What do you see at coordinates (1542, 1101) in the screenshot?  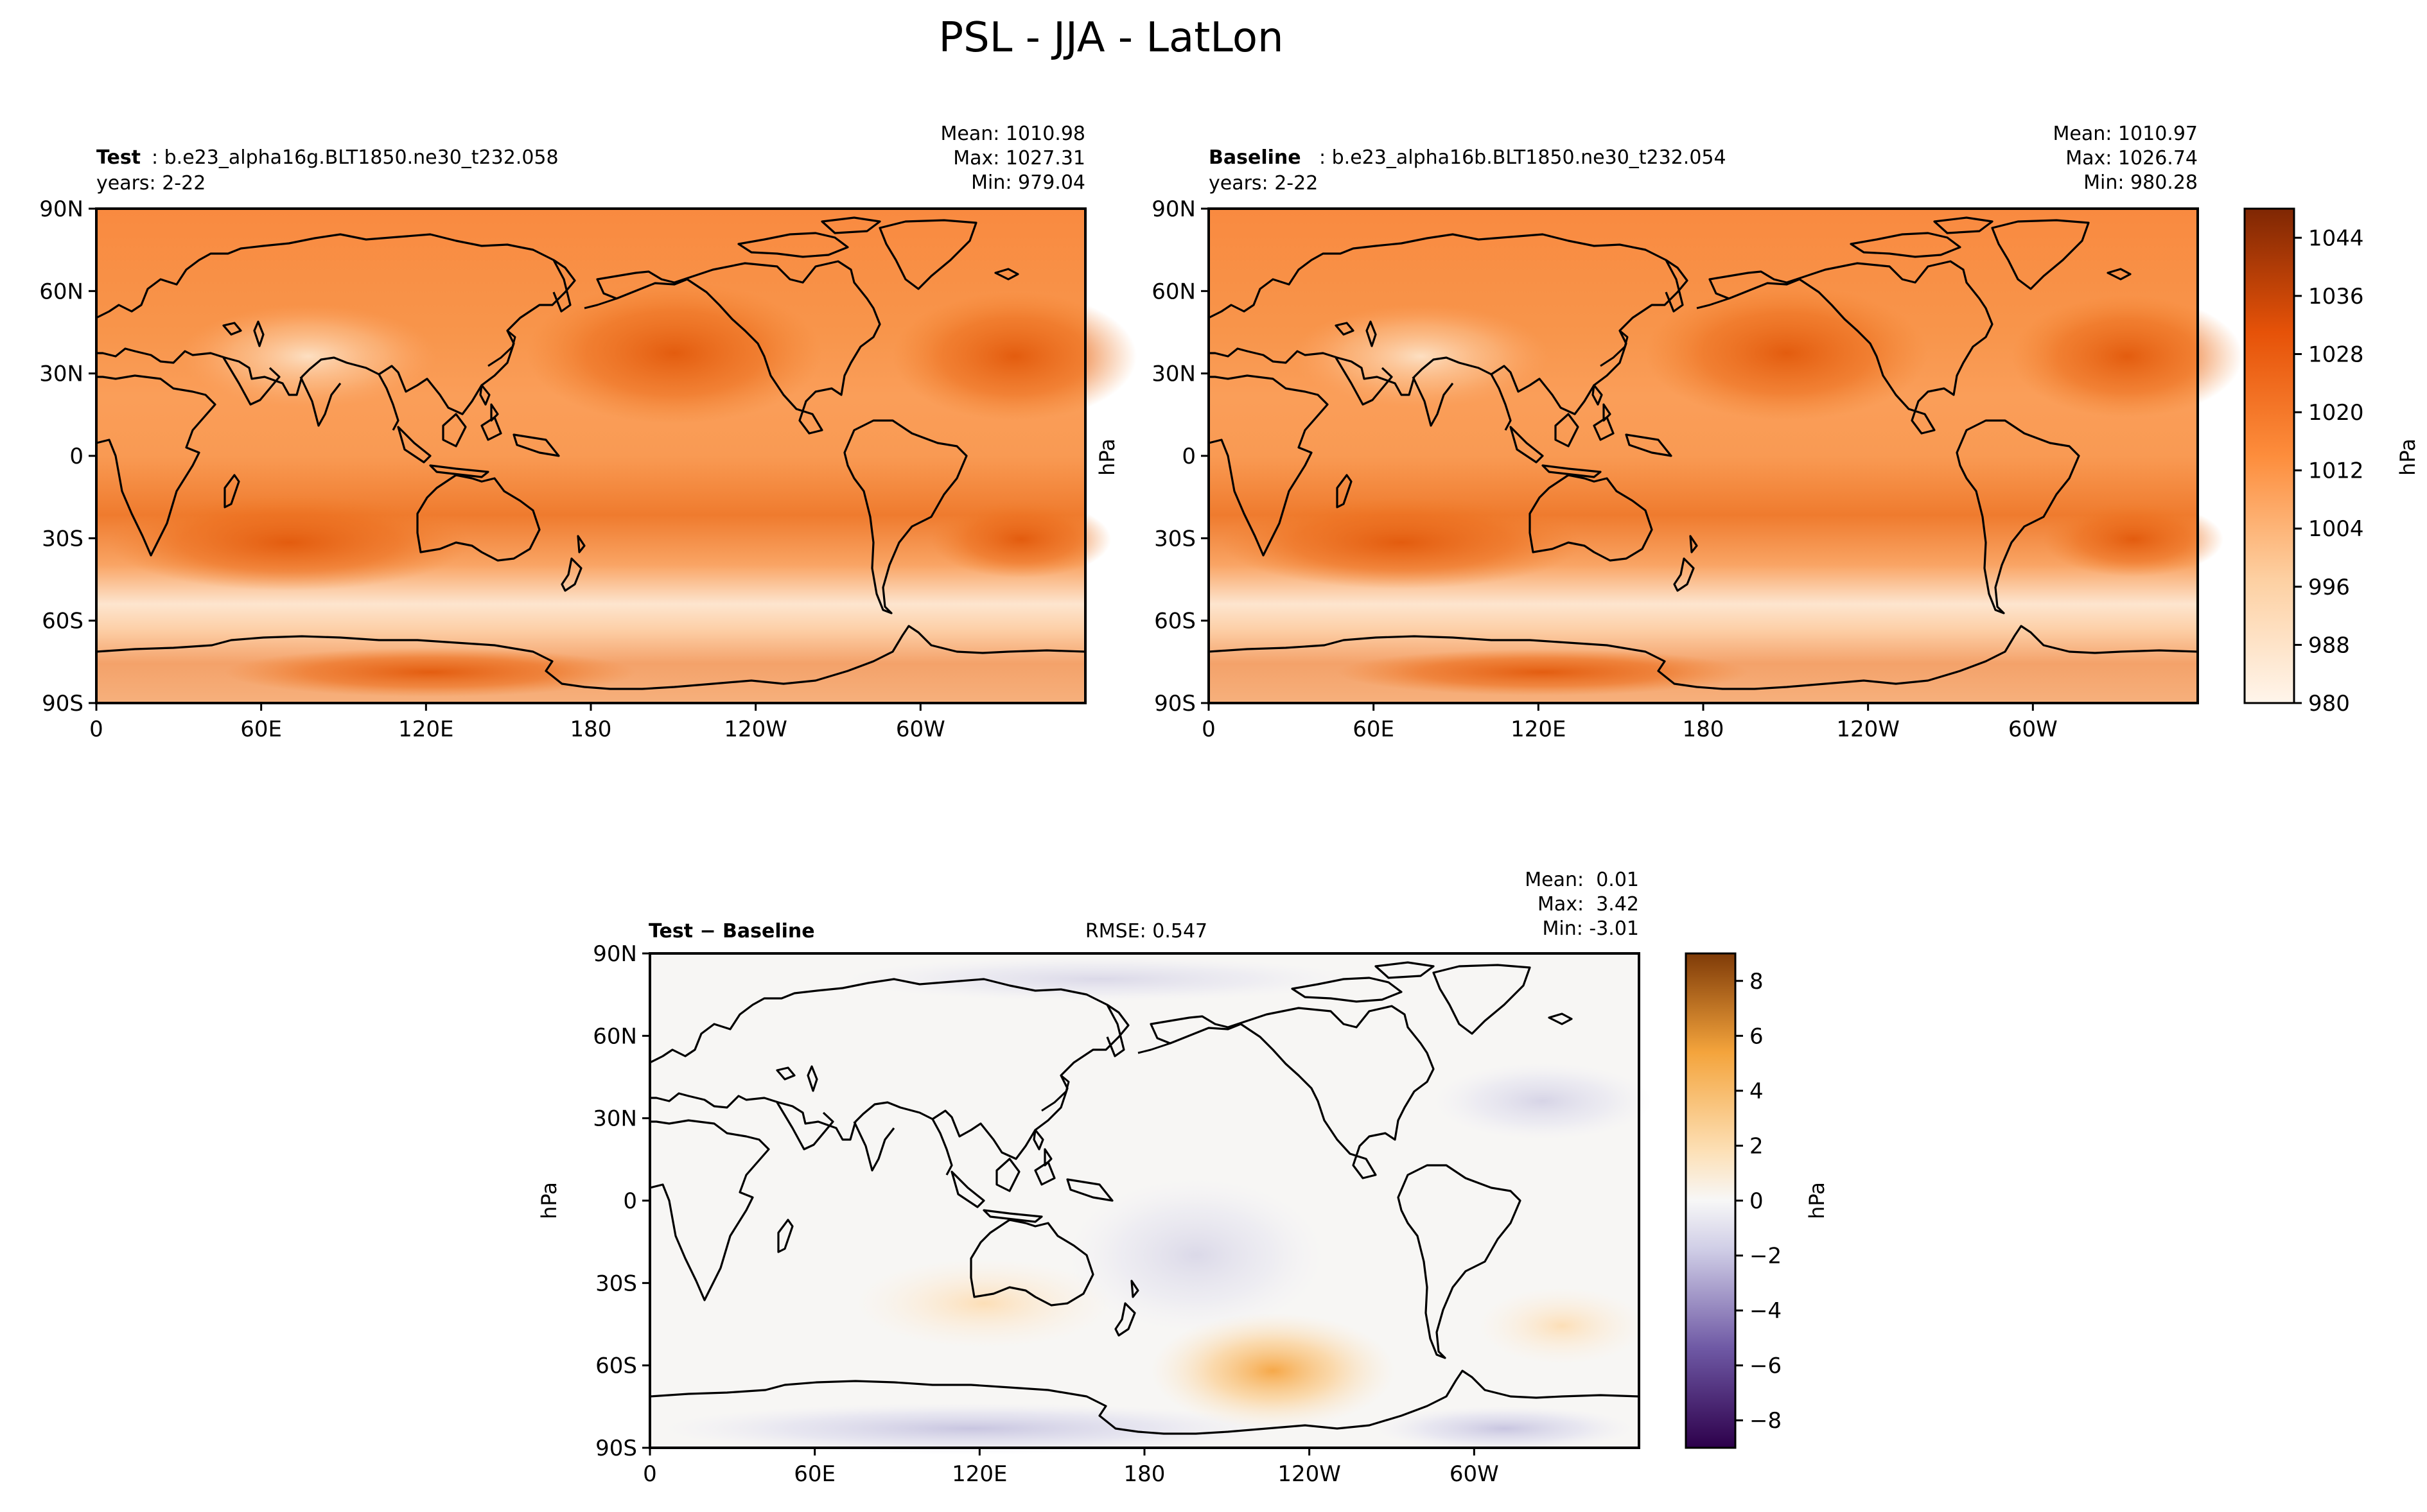 I see `map-diff-atlantic-negative` at bounding box center [1542, 1101].